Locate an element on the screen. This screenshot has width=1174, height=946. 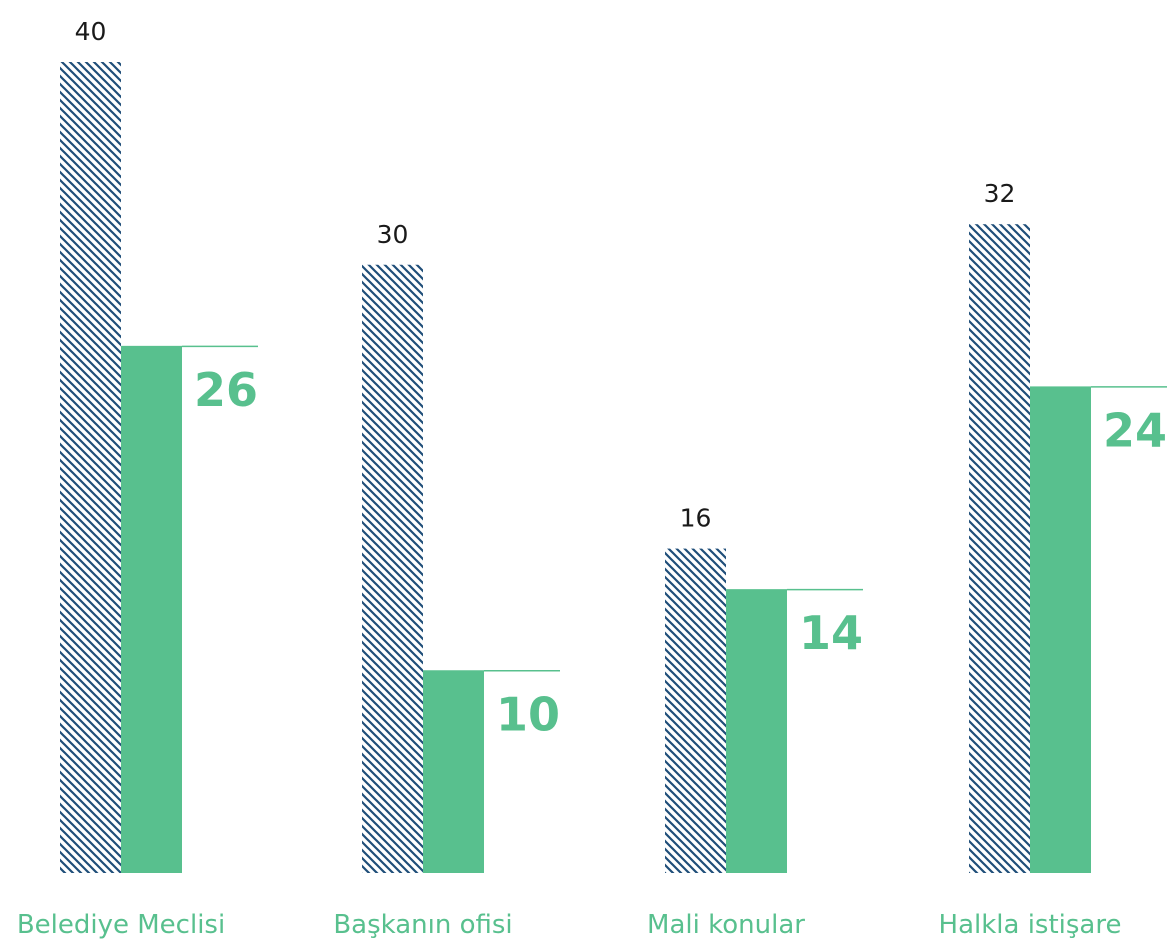
green-bar-value-label: 24 is located at coordinates (1135, 430).